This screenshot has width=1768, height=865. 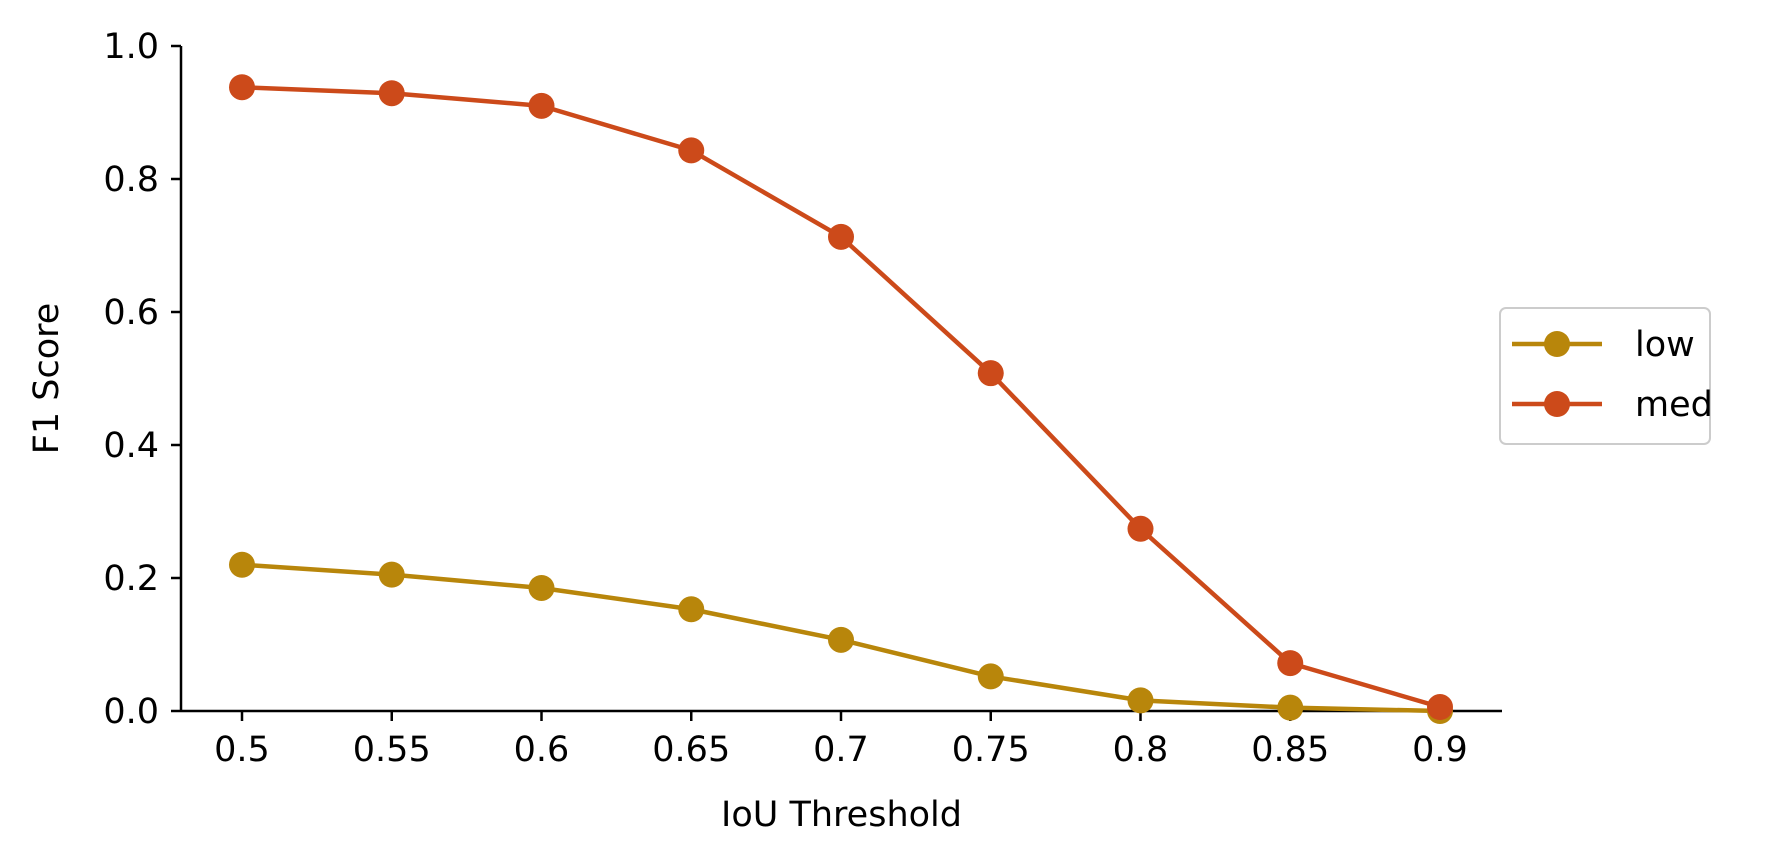 I want to click on x-tick-label: 0.65, so click(x=691, y=750).